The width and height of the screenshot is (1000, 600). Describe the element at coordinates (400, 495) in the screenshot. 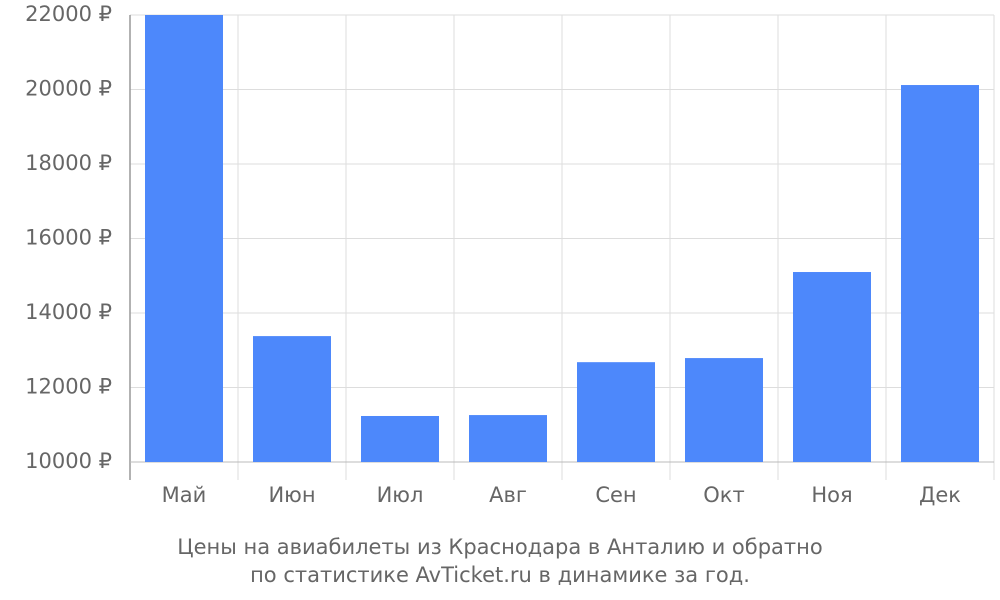

I see `x-tick-label: Июл` at that location.